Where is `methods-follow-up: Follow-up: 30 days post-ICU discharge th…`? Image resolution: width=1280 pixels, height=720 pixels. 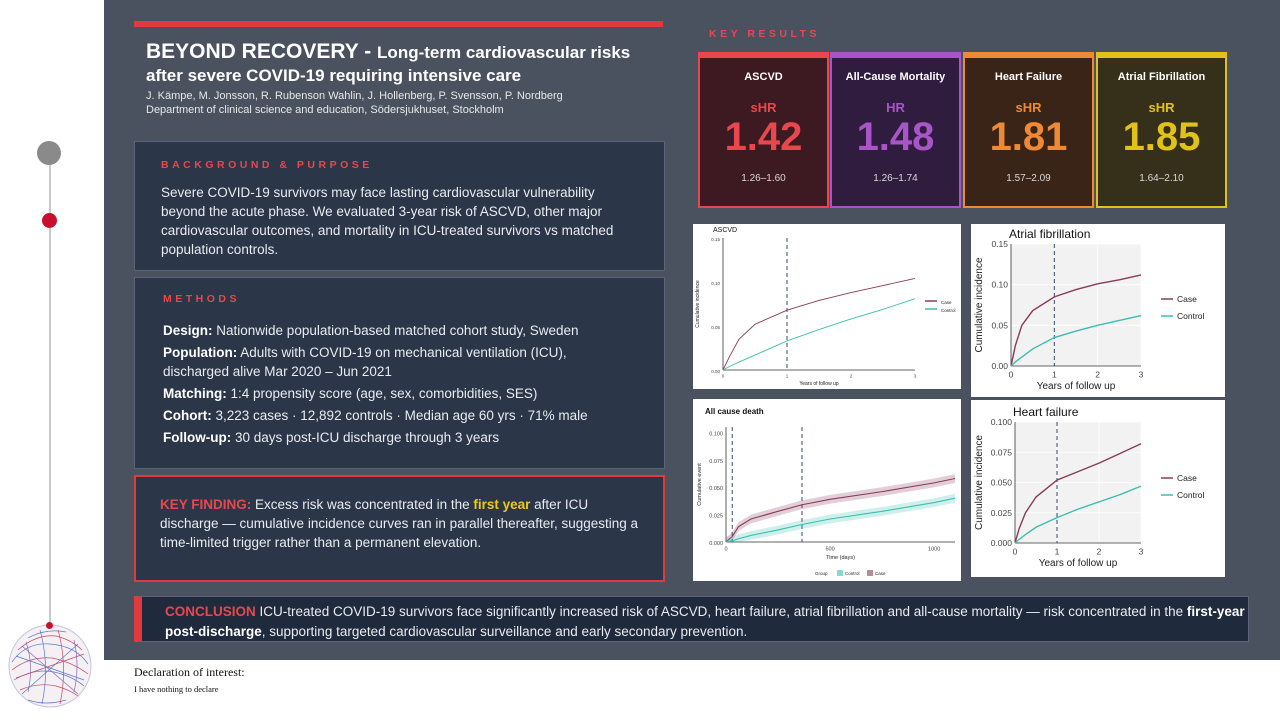
methods-follow-up: Follow-up: 30 days post-ICU discharge th… is located at coordinates (331, 437).